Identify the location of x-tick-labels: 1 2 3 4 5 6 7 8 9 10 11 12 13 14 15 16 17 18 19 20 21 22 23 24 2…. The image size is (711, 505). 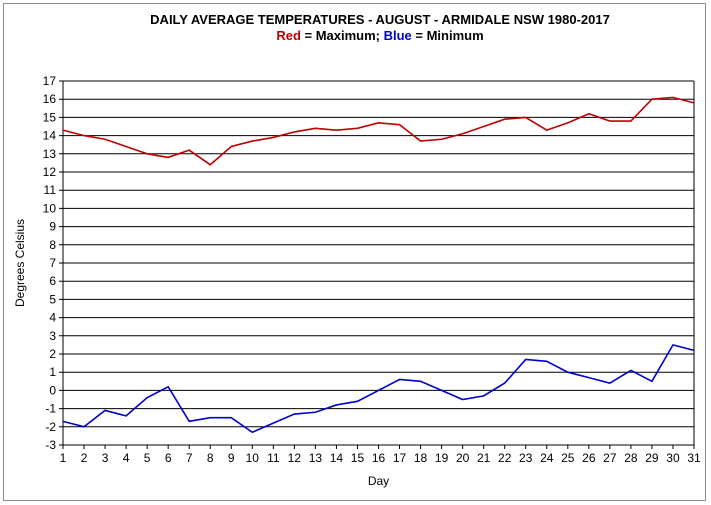
(380, 458).